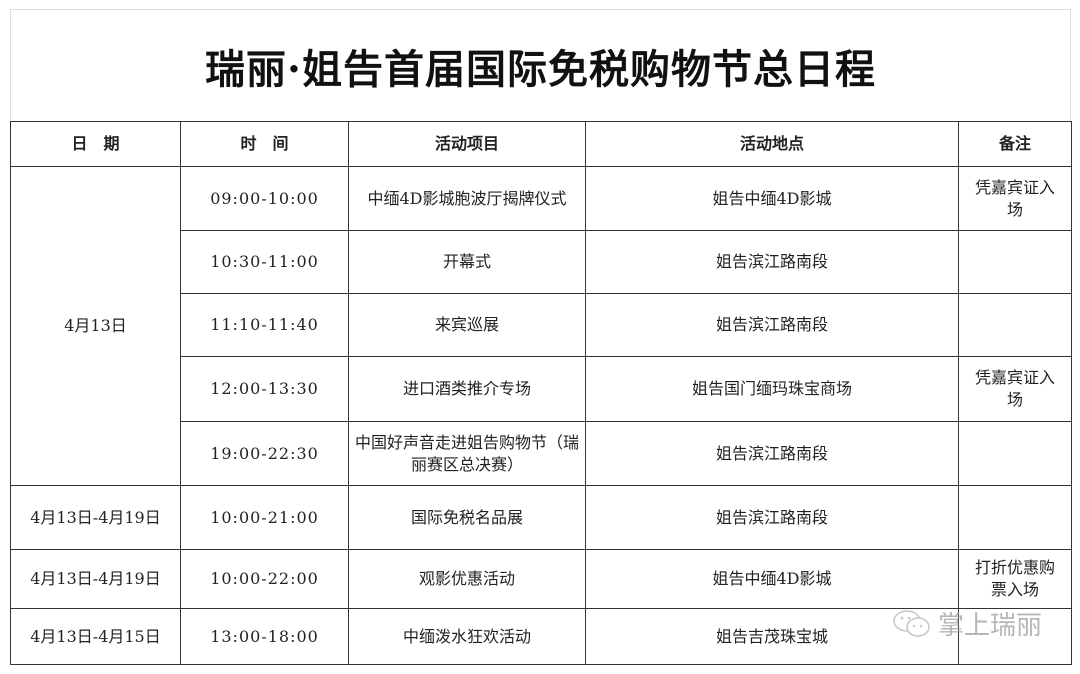  Describe the element at coordinates (467, 636) in the screenshot. I see `event-cell: 中缅泼水狂欢活动` at that location.